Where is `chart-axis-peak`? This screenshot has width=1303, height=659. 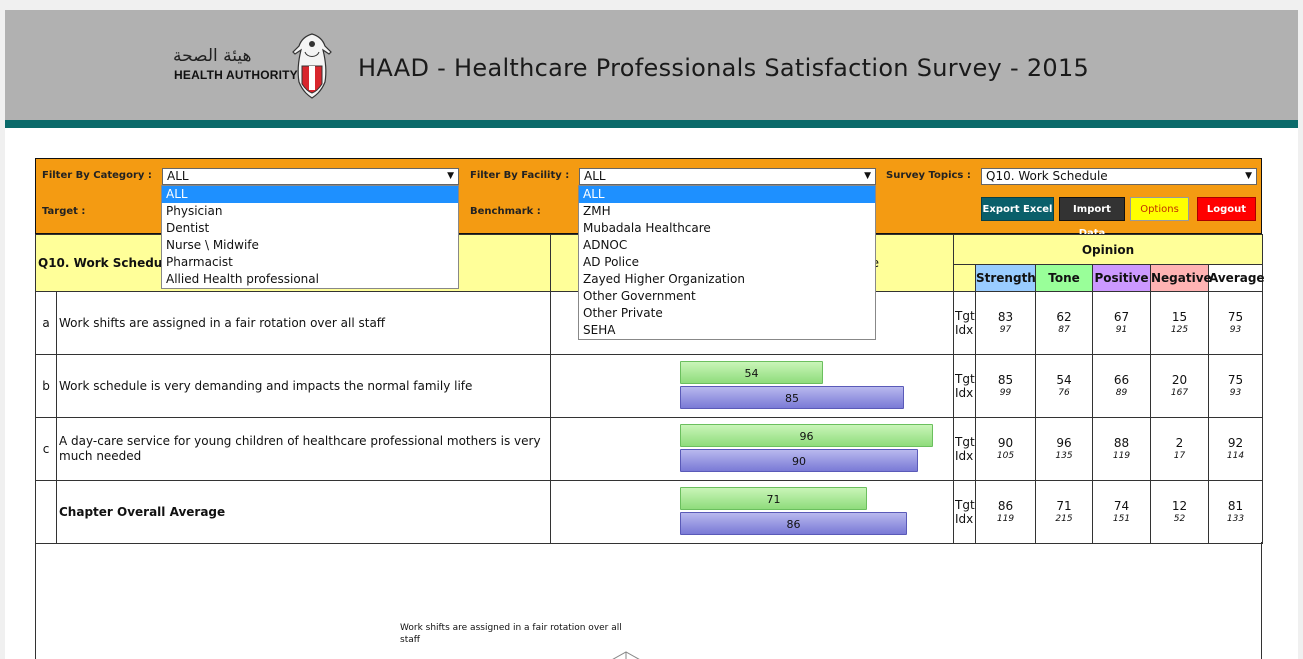
chart-axis-peak is located at coordinates (626, 655).